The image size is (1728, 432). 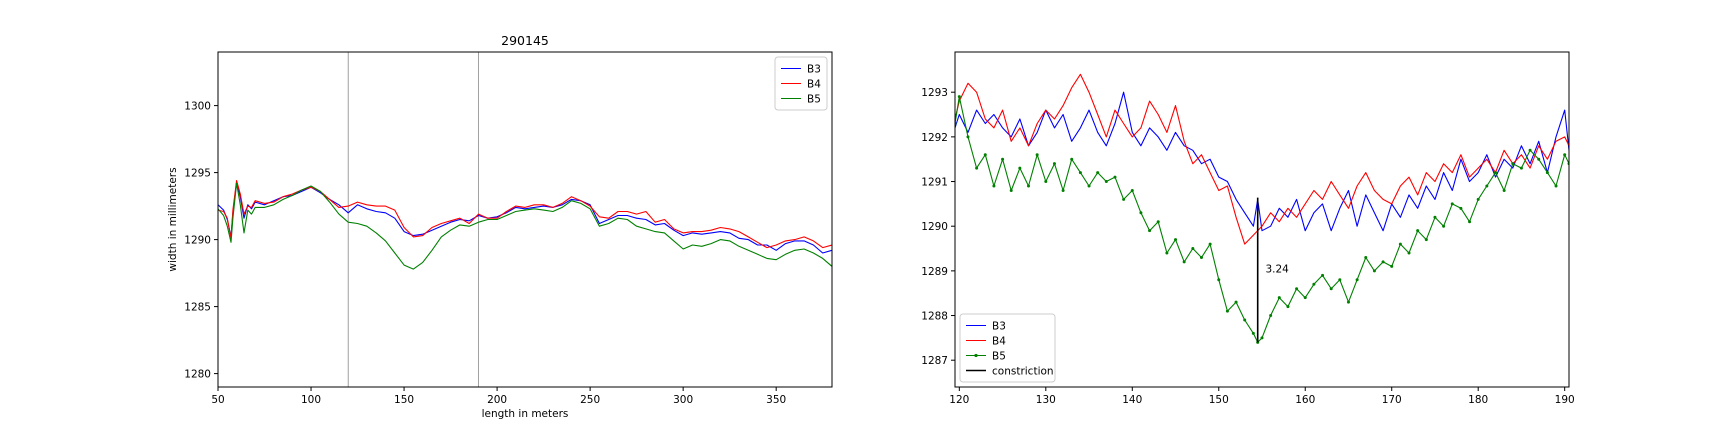 What do you see at coordinates (1392, 400) in the screenshot?
I see `x-tick-label: 170` at bounding box center [1392, 400].